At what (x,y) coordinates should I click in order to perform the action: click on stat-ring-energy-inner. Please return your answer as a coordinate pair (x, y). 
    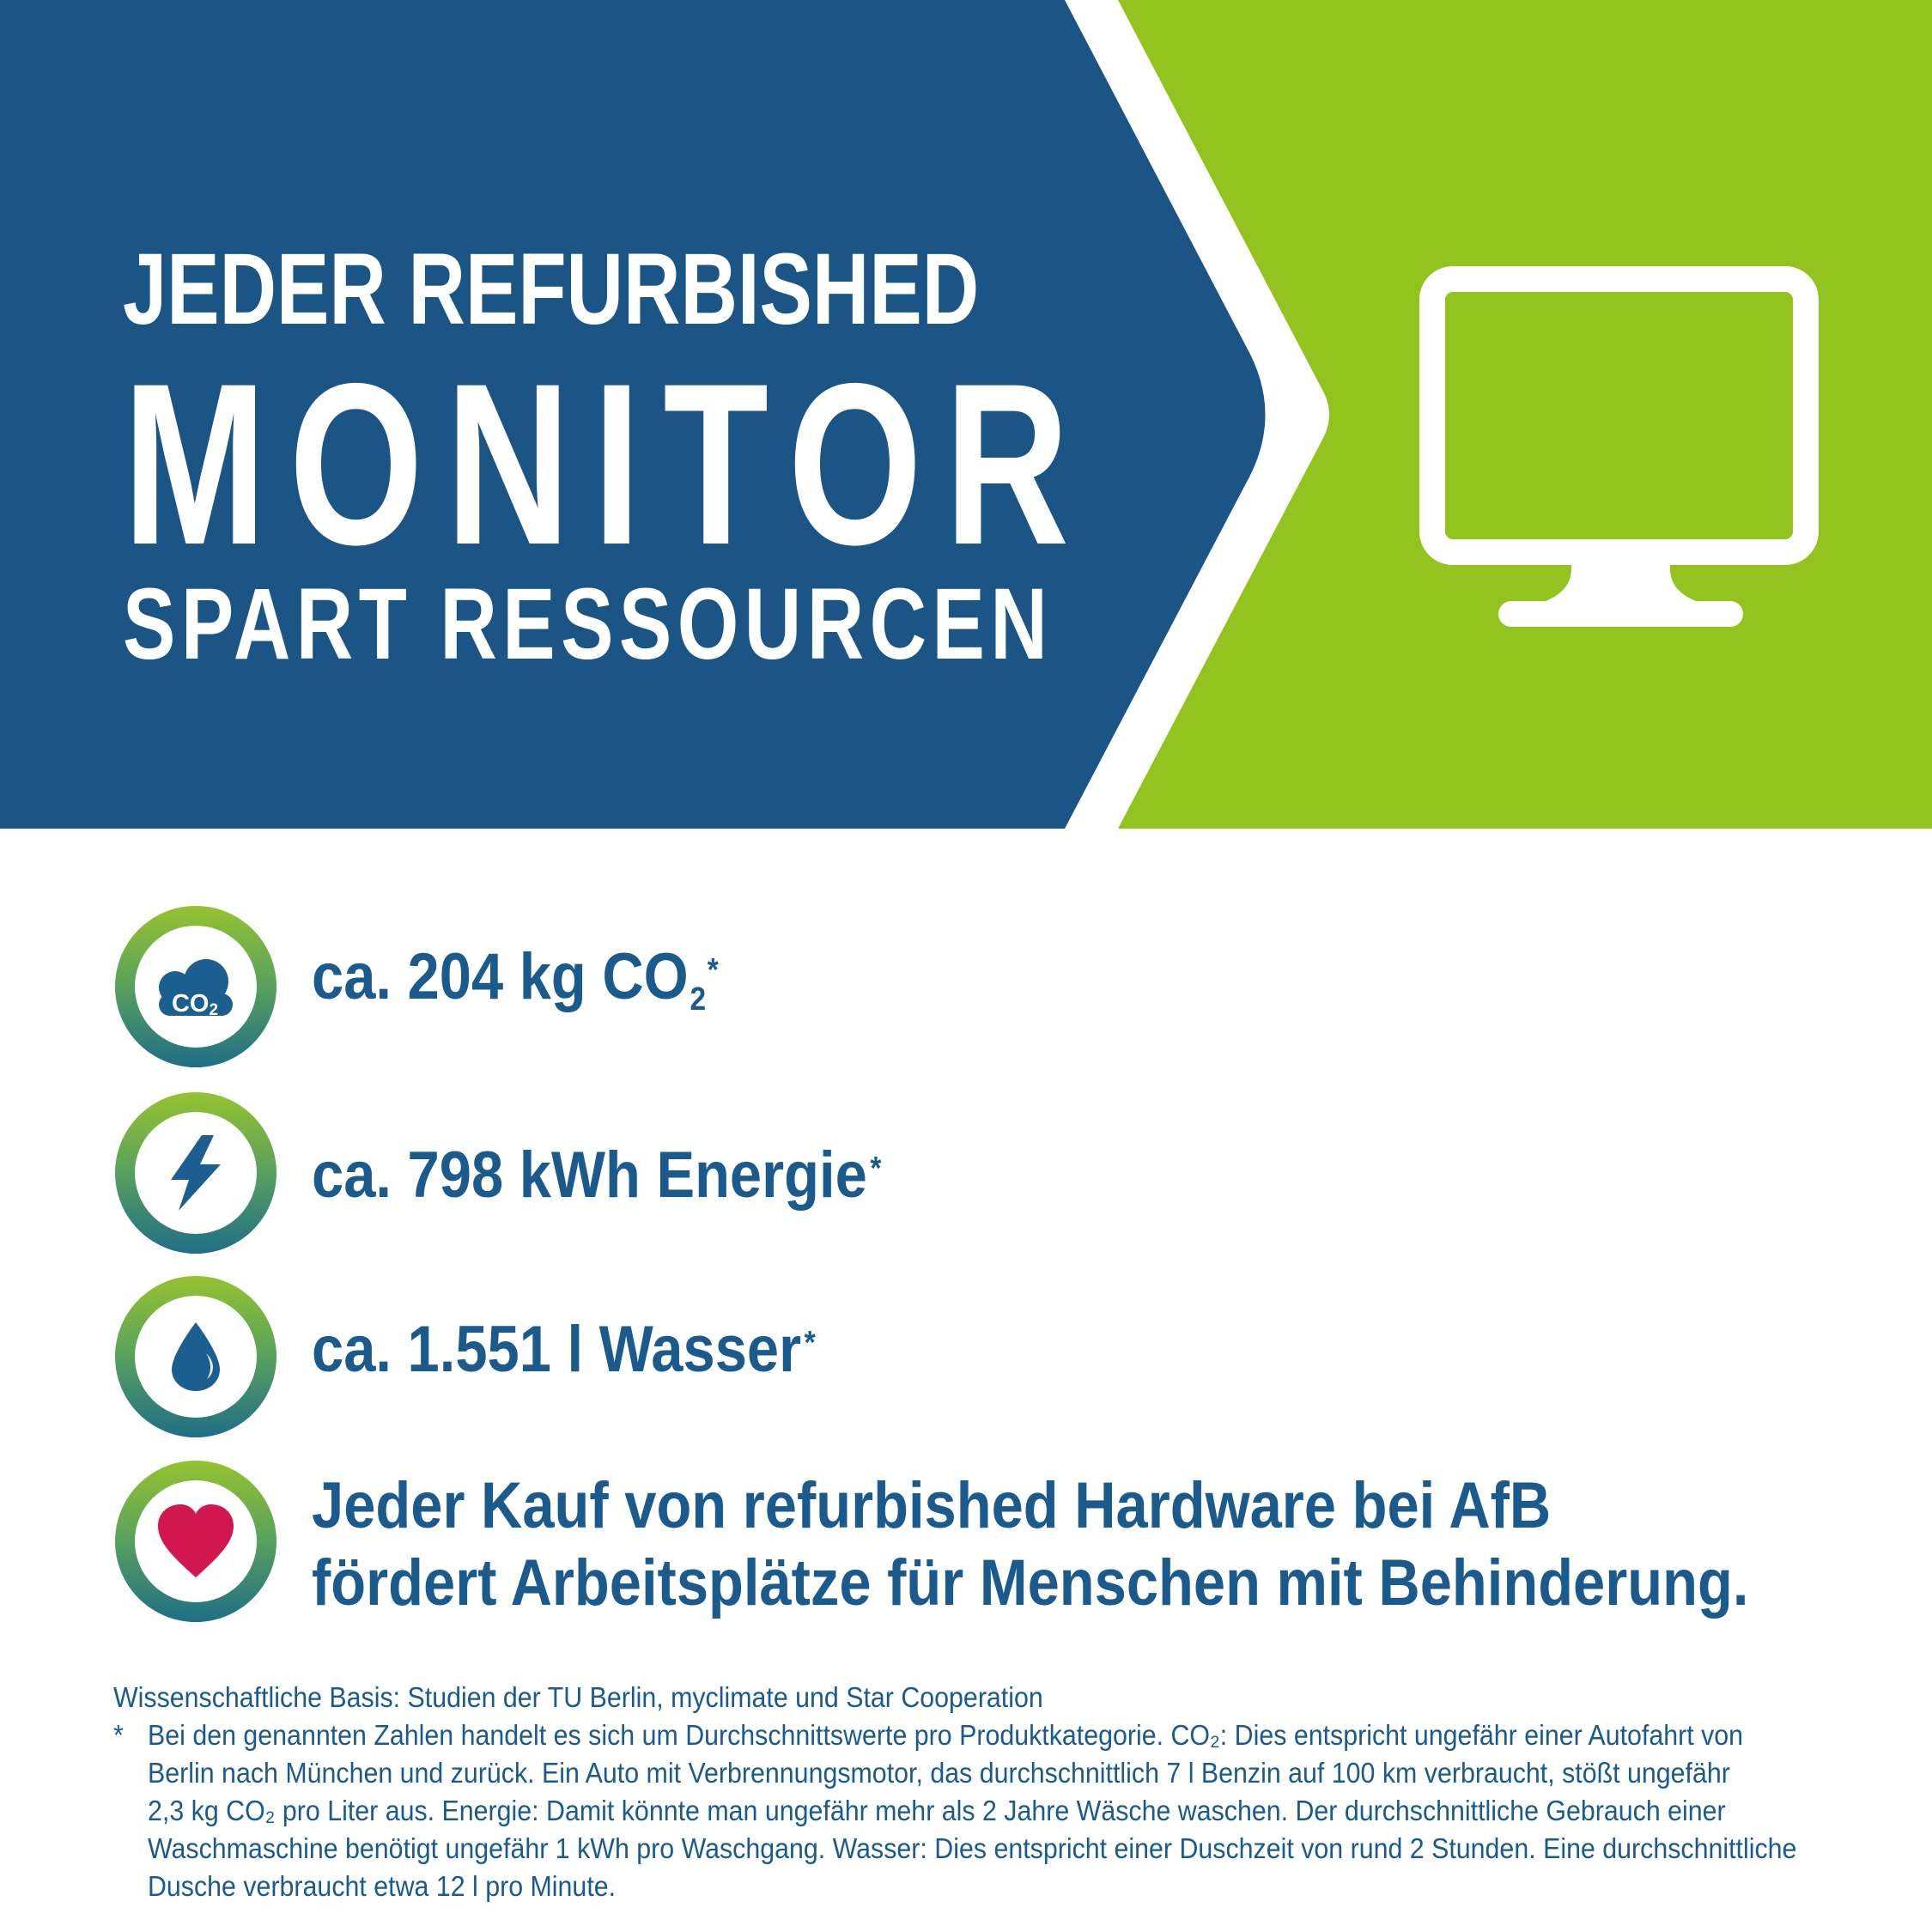
    Looking at the image, I should click on (196, 1173).